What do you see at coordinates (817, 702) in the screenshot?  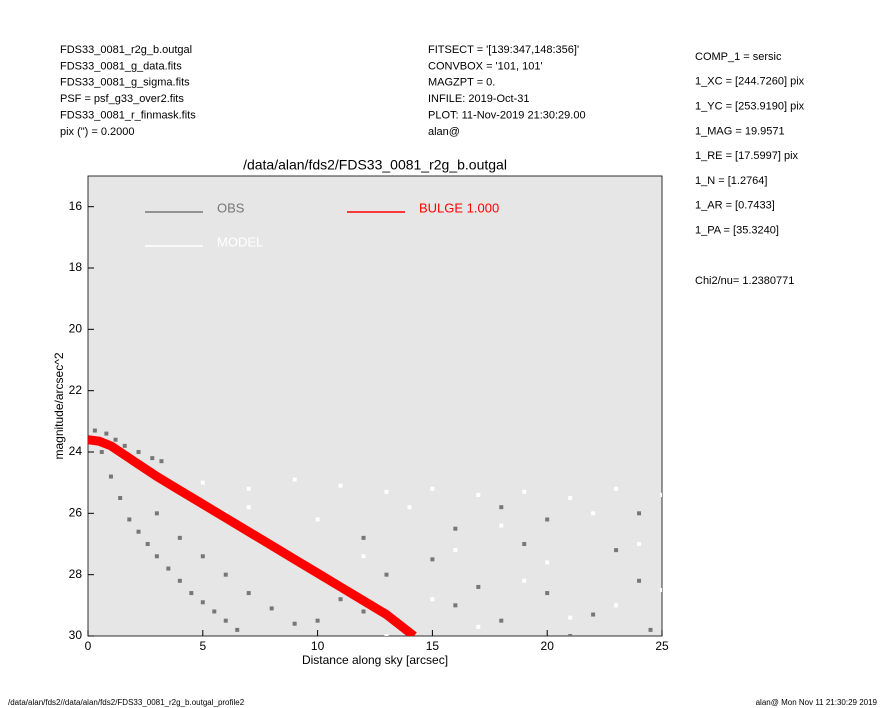 I see `footer-right: alan@ Mon Nov 11 21:30:29 2019` at bounding box center [817, 702].